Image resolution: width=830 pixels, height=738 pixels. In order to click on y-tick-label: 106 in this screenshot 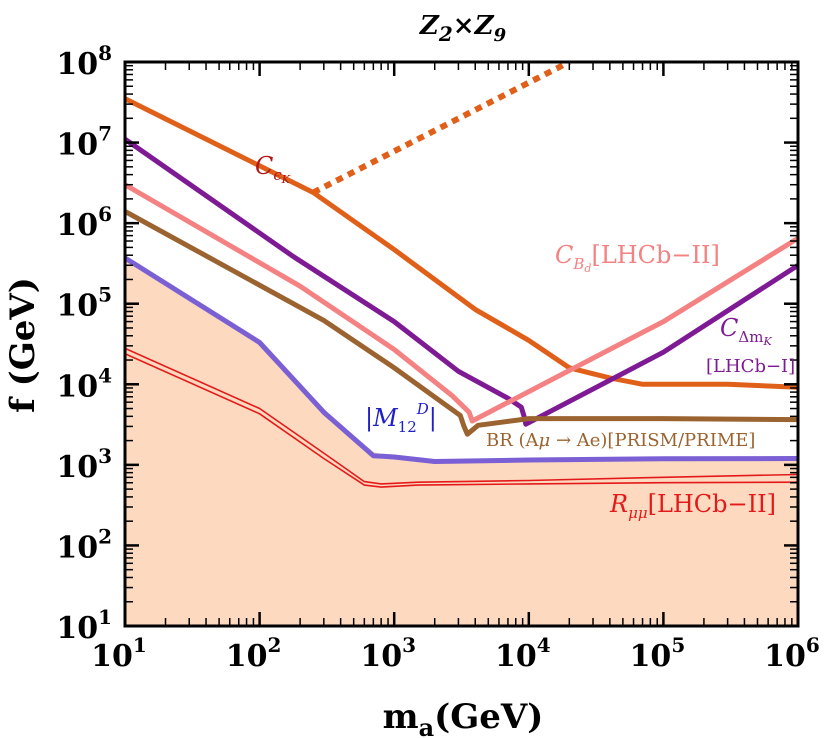, I will do `click(84, 222)`.